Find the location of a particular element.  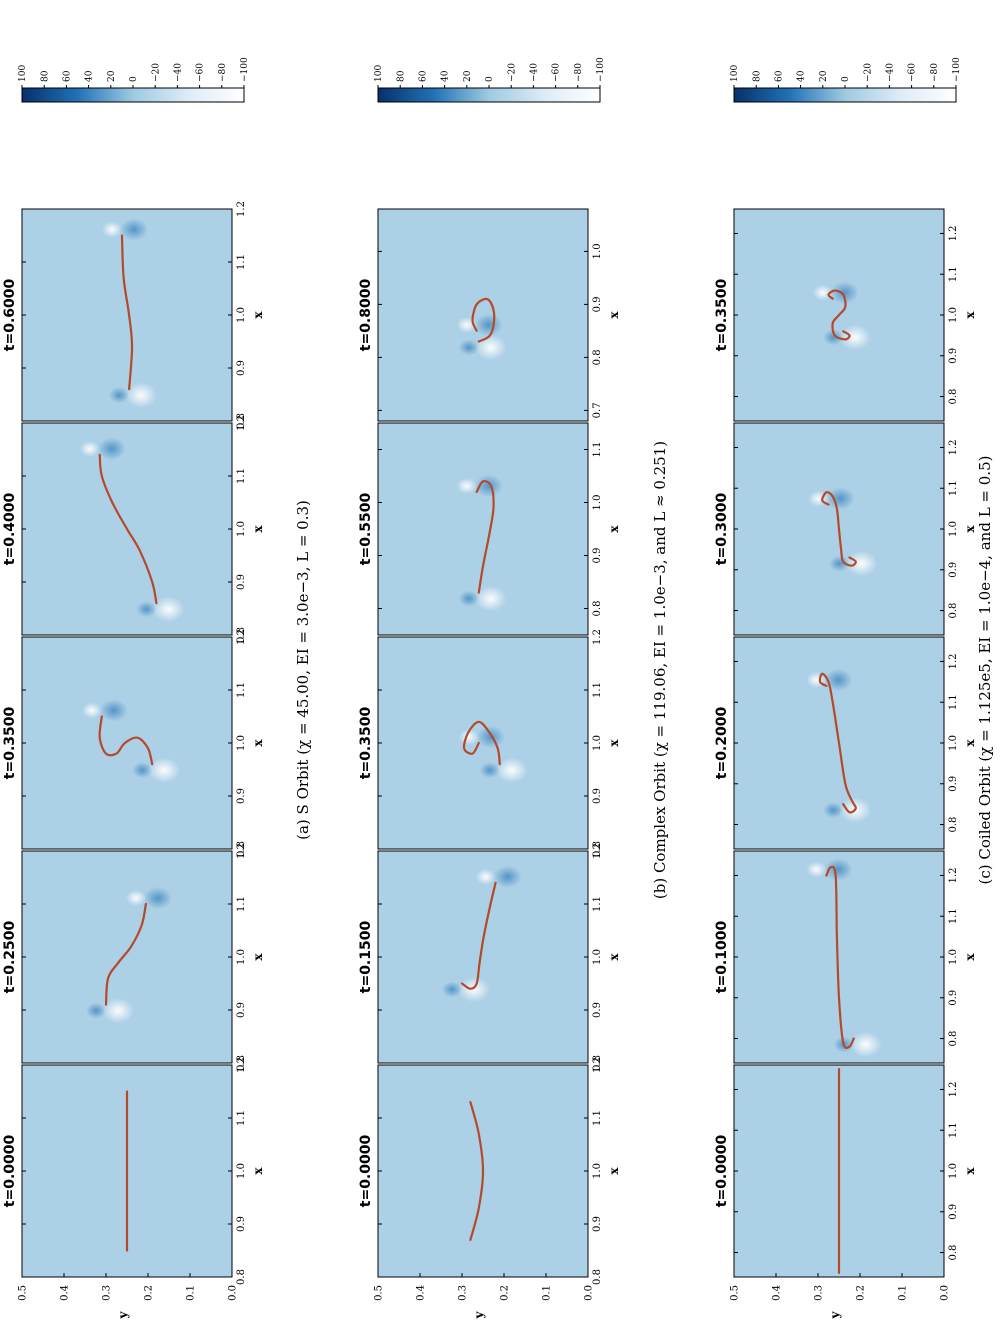

panel-5: 0.8 0.9 1.0 1.1 1.2 x t=0.6000 is located at coordinates (133, 315).